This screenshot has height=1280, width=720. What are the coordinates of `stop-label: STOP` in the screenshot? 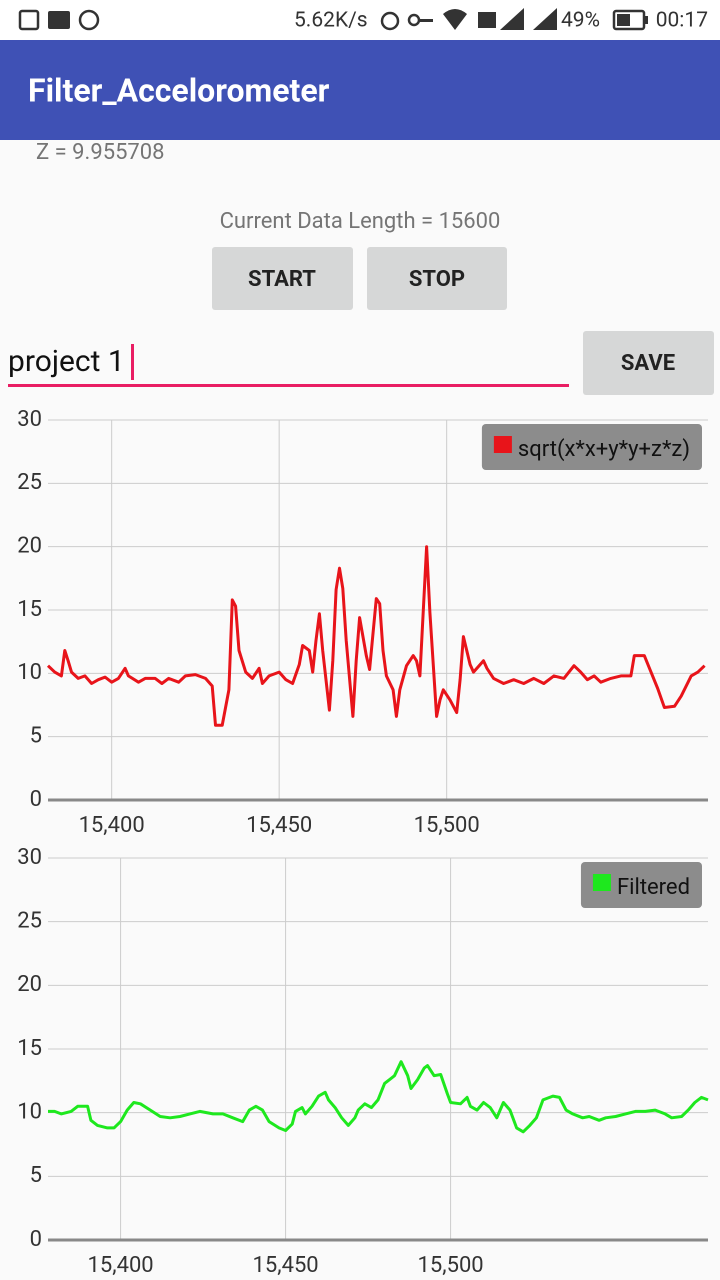 It's located at (437, 279).